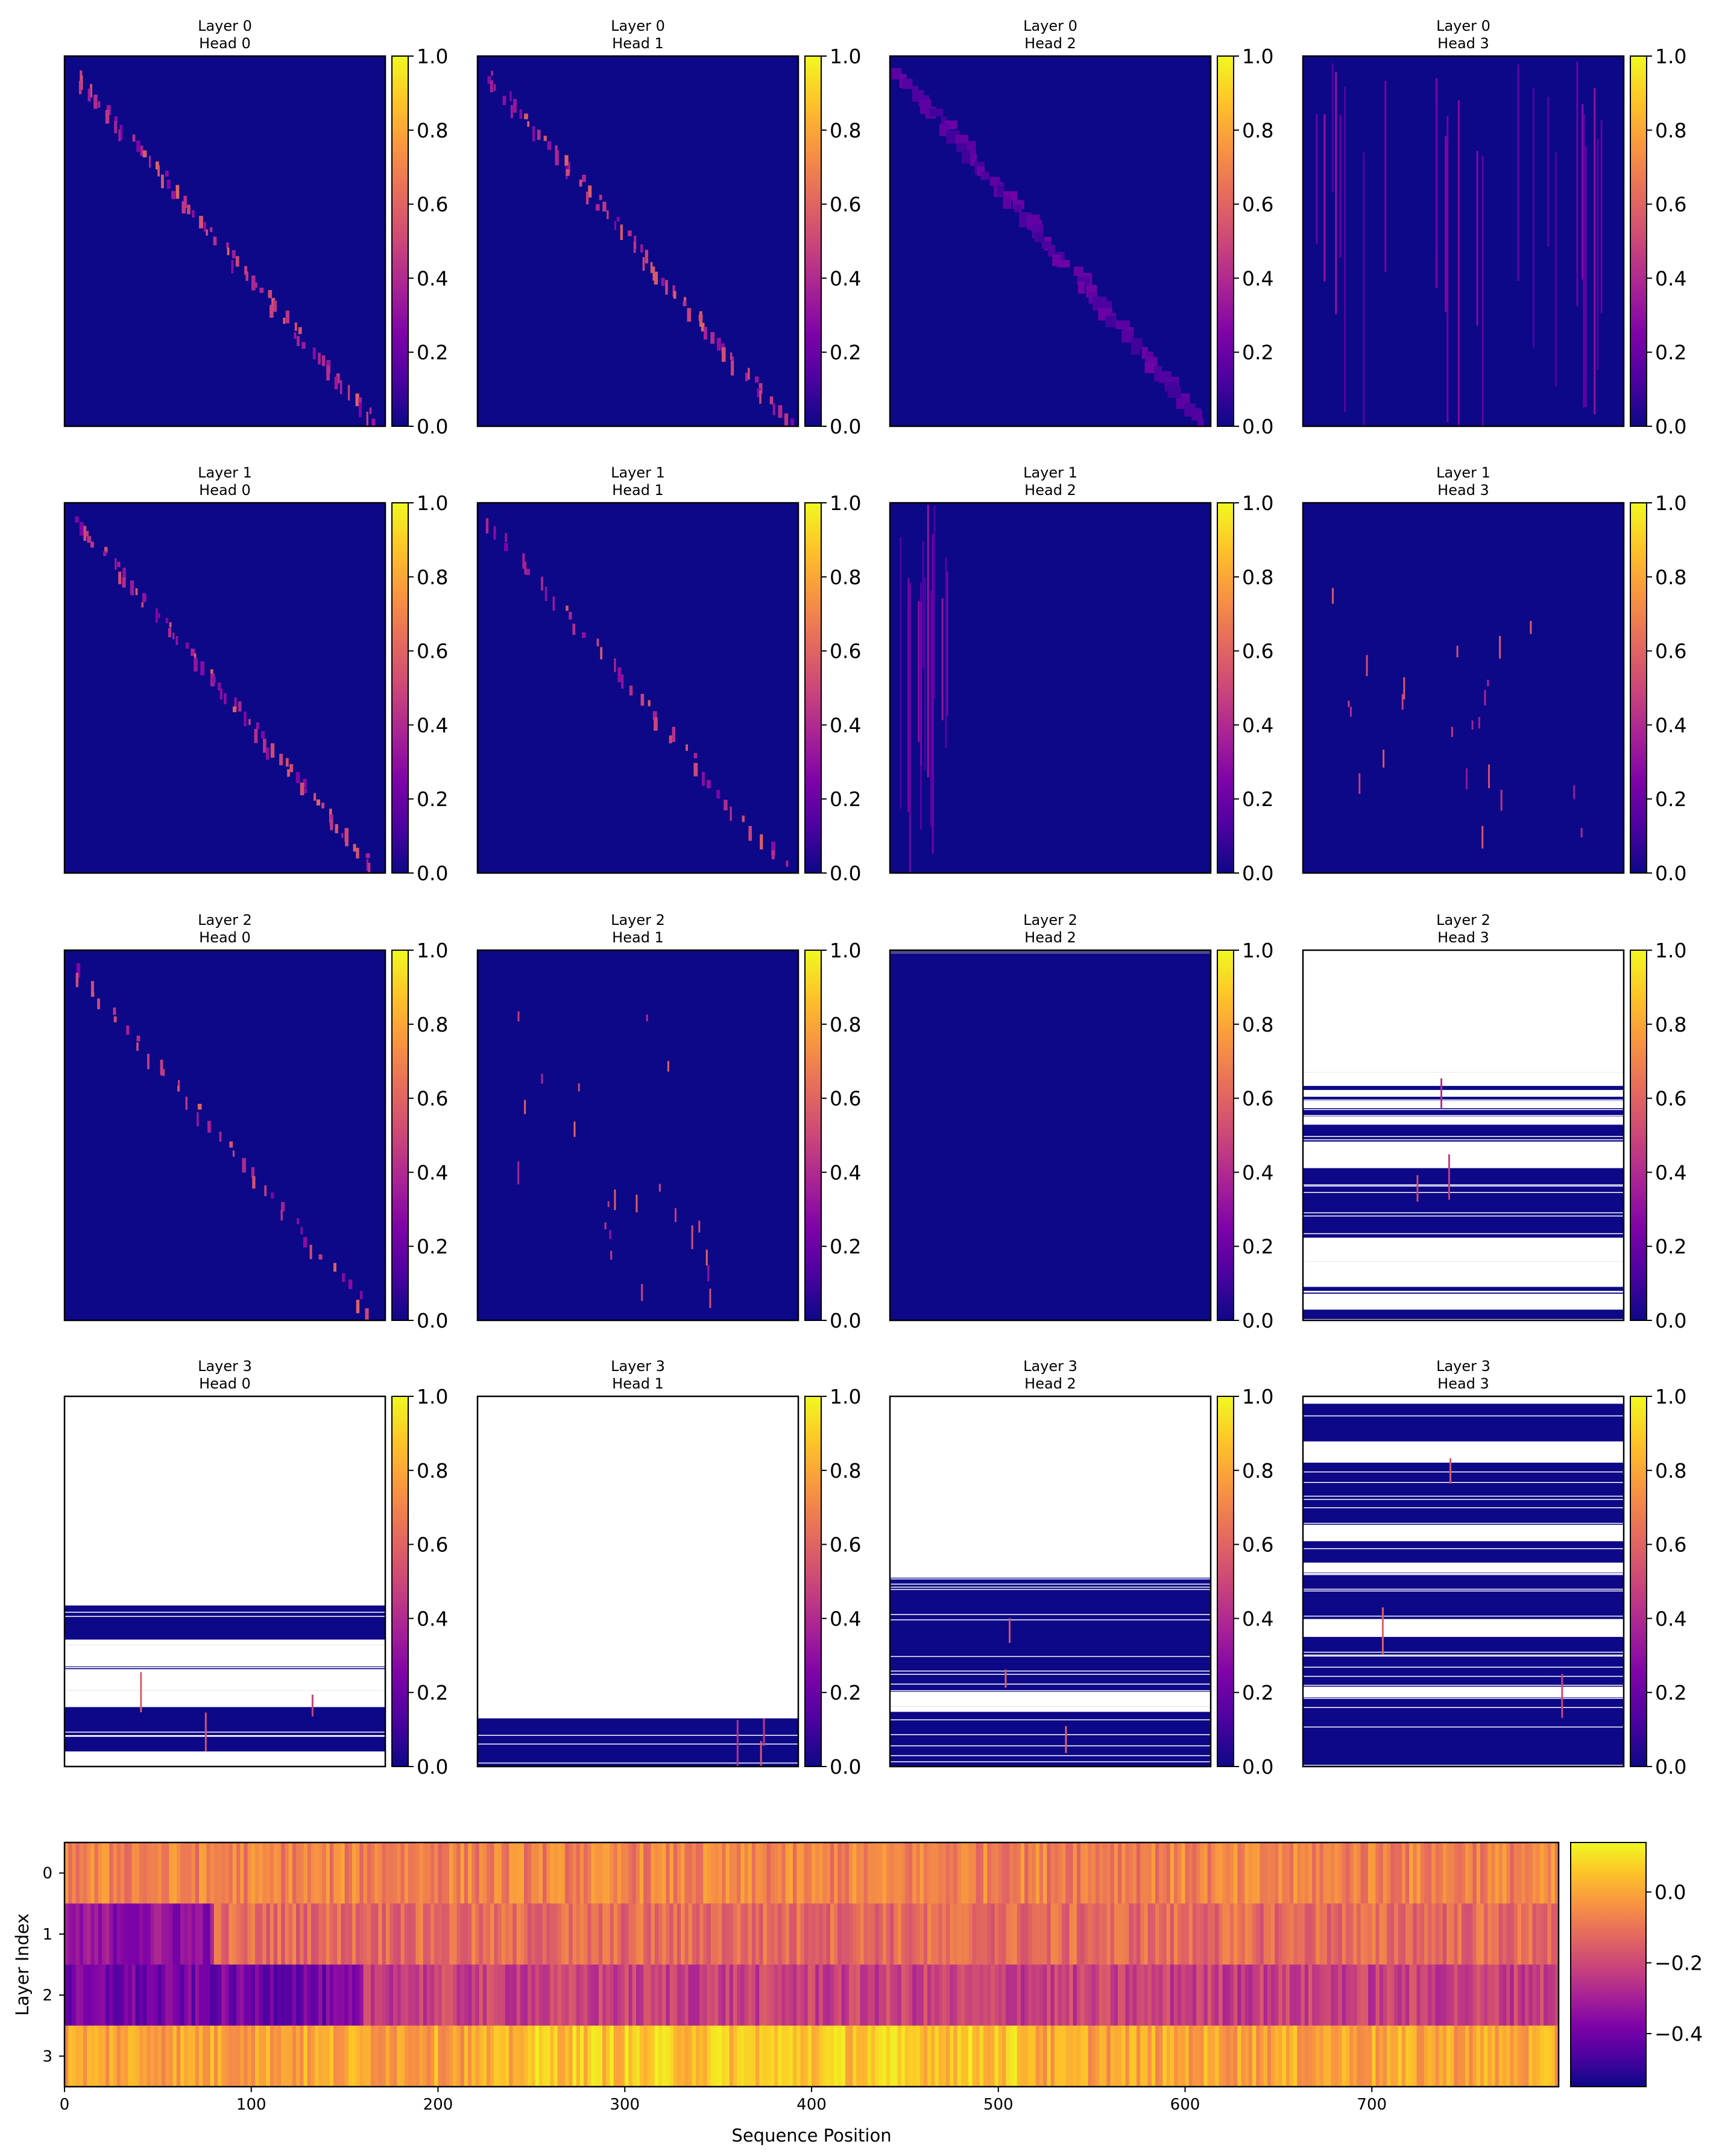 This screenshot has width=1722, height=2156. I want to click on panel-title-layer: Layer 0, so click(1463, 25).